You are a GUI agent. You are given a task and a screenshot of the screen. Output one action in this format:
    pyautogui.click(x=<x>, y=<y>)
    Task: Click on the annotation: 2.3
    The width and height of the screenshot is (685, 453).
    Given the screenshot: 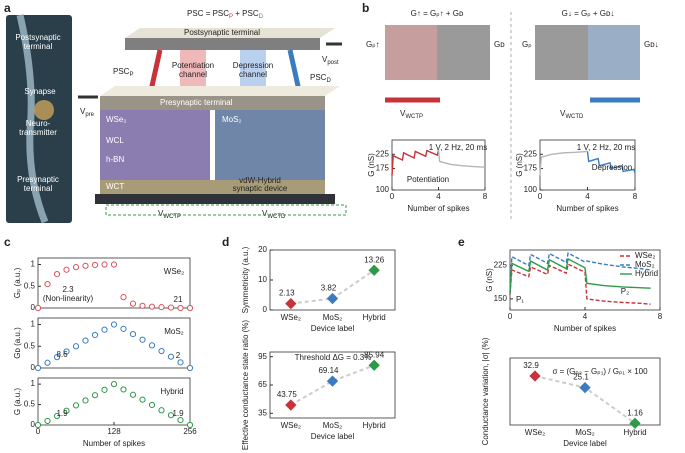 What is the action you would take?
    pyautogui.click(x=68, y=289)
    